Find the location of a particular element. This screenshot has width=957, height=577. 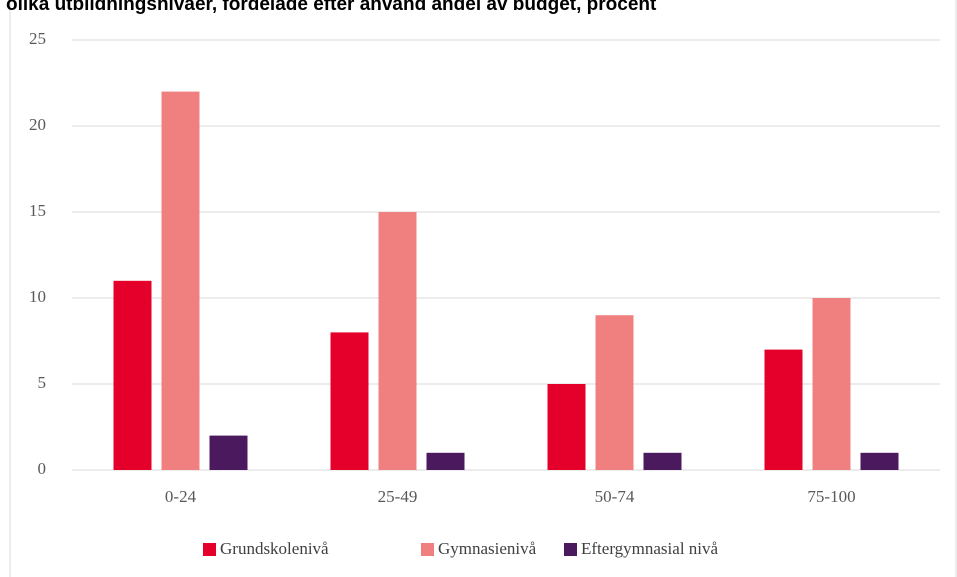

x-tick-label: 25-49 is located at coordinates (398, 496).